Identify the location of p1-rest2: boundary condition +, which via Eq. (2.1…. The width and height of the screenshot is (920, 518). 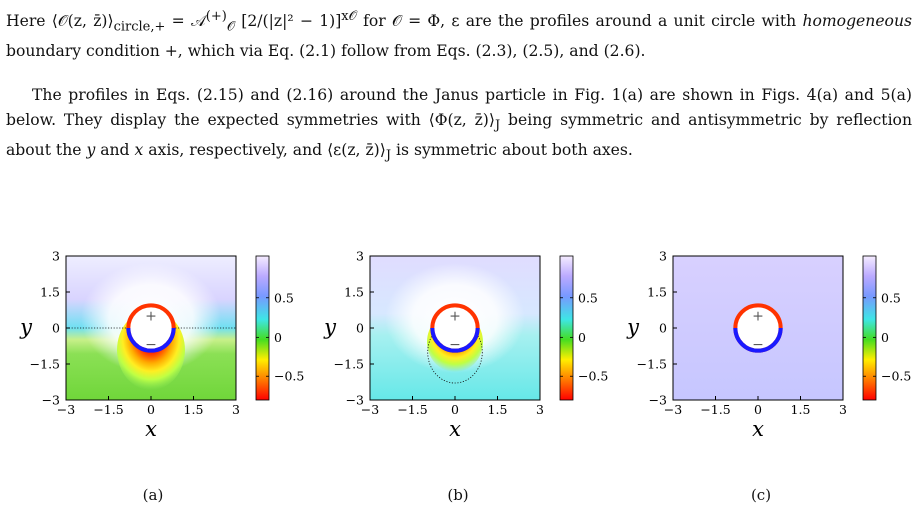
(326, 51).